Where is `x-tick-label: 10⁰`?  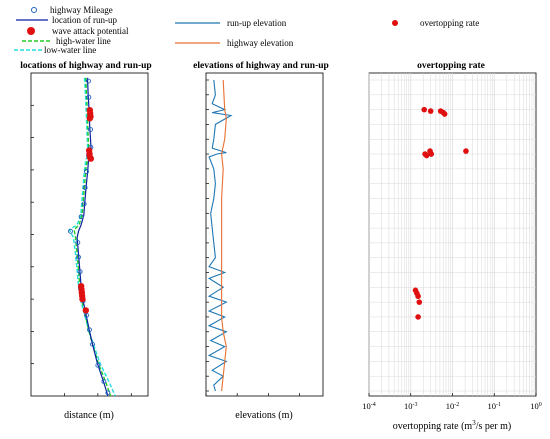
x-tick-label: 10⁰ is located at coordinates (536, 406).